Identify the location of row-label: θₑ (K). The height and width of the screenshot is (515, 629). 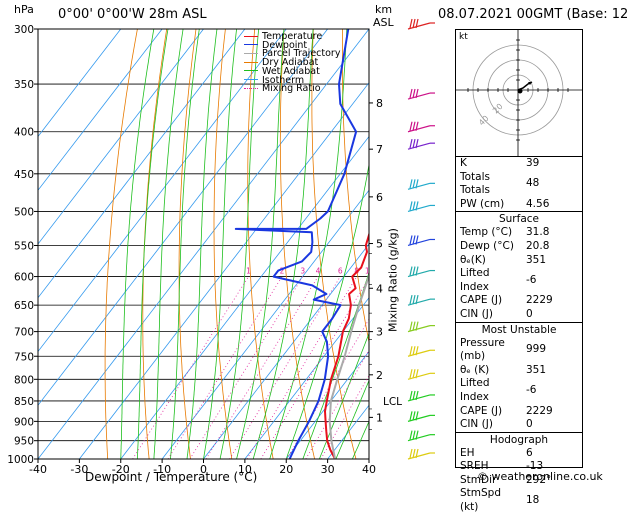
(489, 371).